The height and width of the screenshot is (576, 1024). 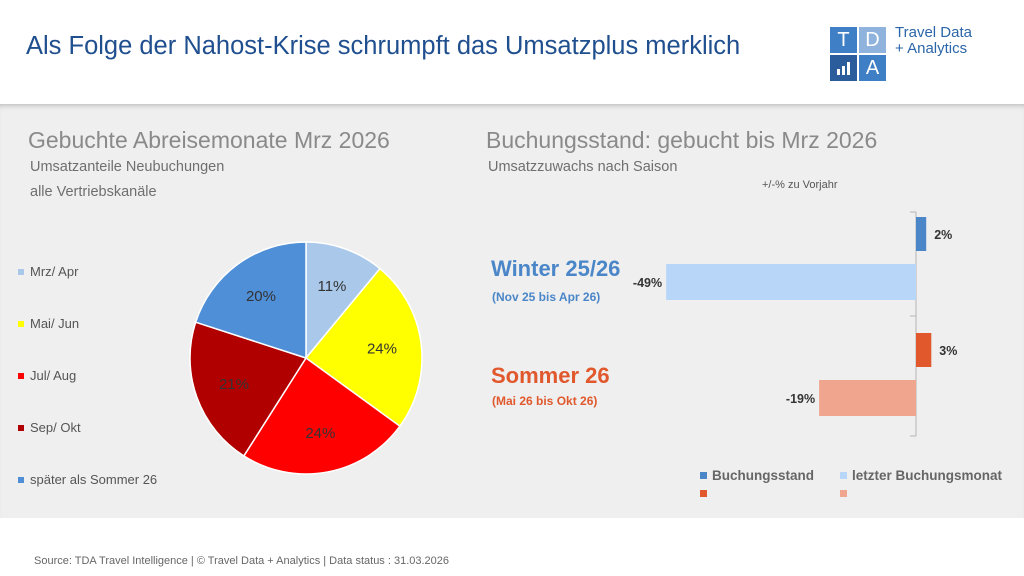 What do you see at coordinates (94, 479) in the screenshot?
I see `pie-legend-label-4: später als Sommer 26` at bounding box center [94, 479].